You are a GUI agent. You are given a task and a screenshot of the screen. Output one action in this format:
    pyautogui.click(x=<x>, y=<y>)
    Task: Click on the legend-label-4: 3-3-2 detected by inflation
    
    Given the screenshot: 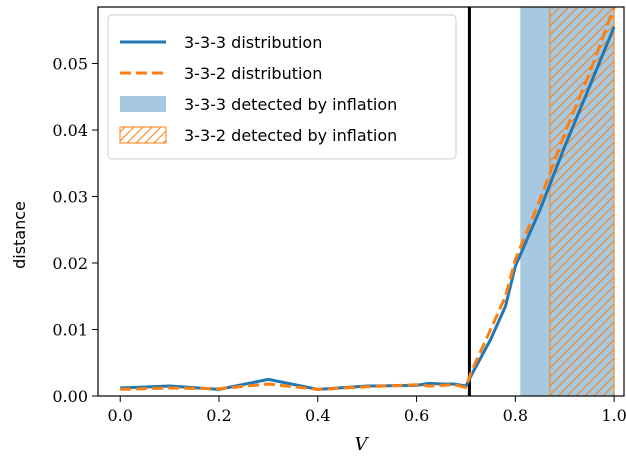 What is the action you would take?
    pyautogui.click(x=290, y=135)
    